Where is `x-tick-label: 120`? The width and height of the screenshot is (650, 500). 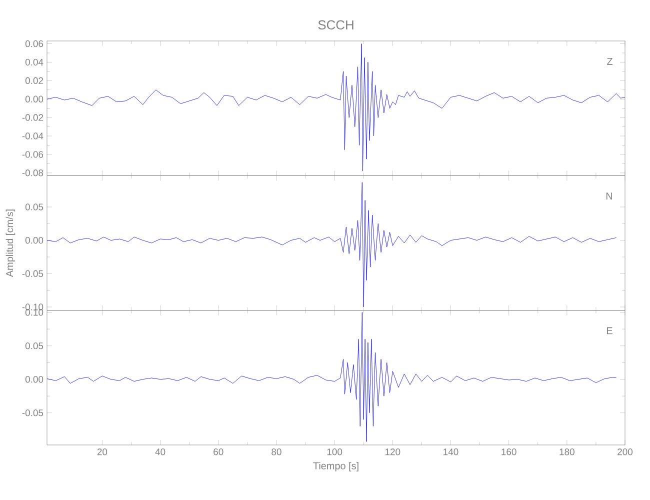
x-tick-label: 120 is located at coordinates (392, 452).